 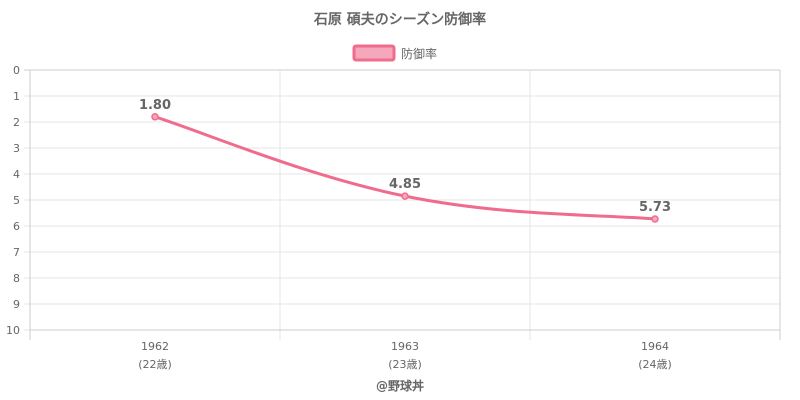 I want to click on y-tick-label: 6, so click(x=16, y=226).